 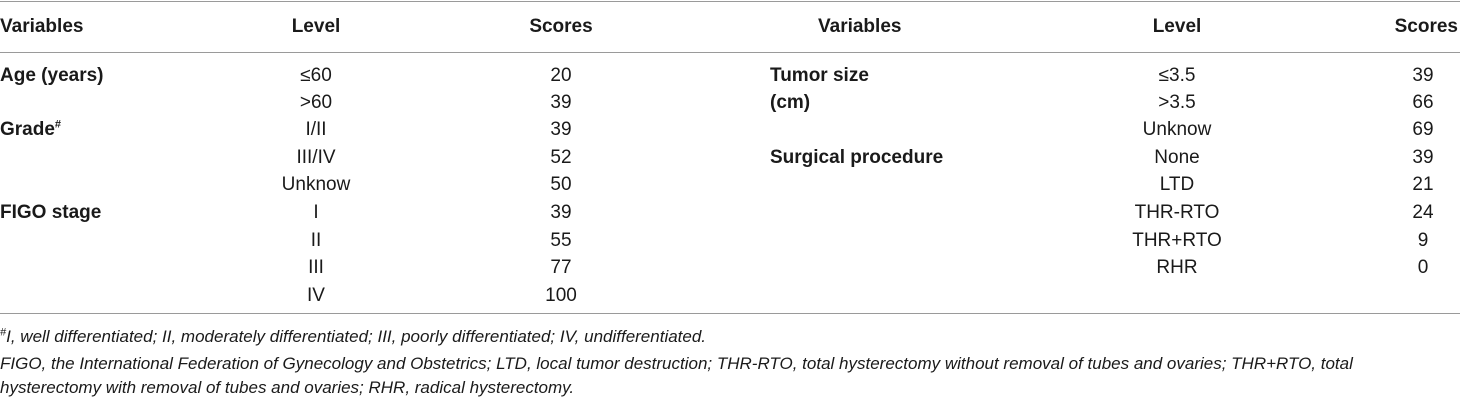 I want to click on variable-tumor-size: Tumor size, so click(x=819, y=75).